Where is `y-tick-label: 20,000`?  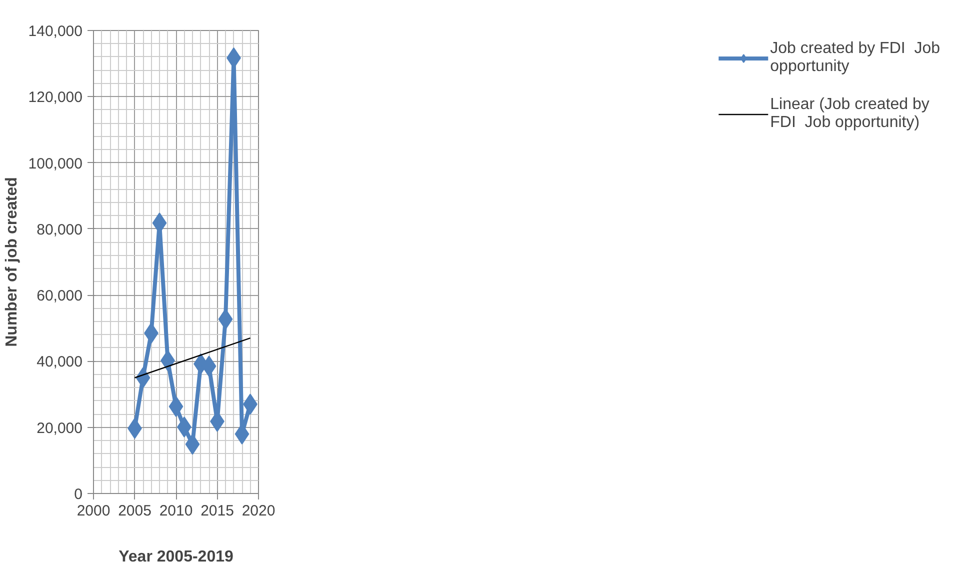
y-tick-label: 20,000 is located at coordinates (59, 428).